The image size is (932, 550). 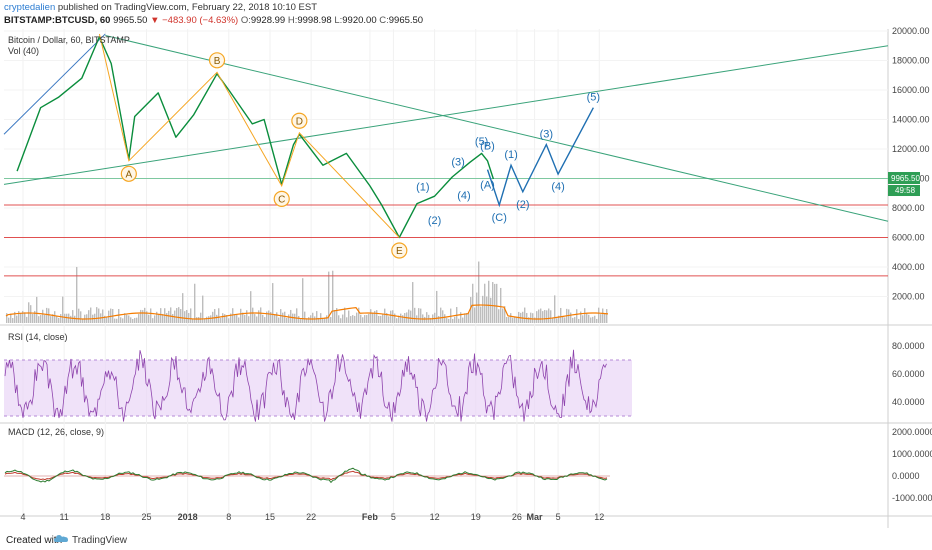 What do you see at coordinates (557, 187) in the screenshot?
I see `projection-wave-label: (4)` at bounding box center [557, 187].